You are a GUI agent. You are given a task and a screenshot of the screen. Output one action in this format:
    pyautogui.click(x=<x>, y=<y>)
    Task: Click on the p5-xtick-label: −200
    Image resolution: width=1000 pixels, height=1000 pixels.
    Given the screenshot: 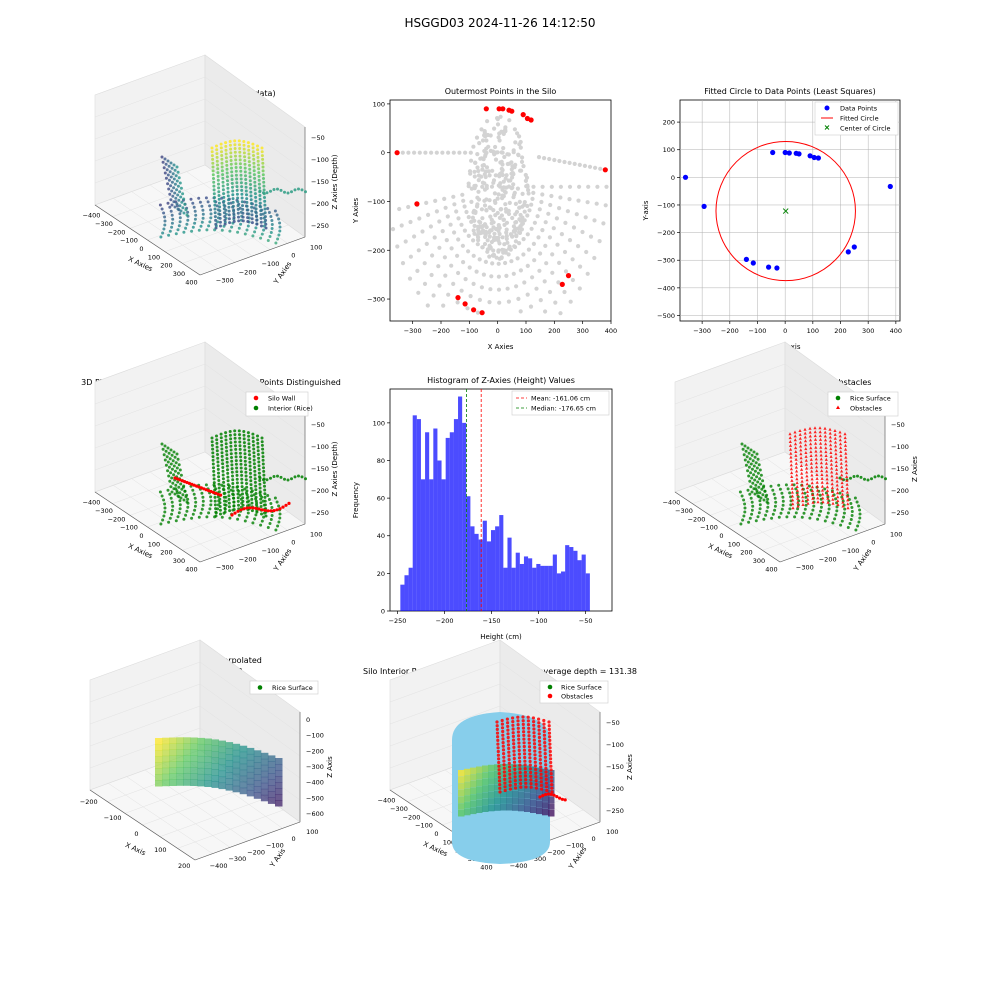 What is the action you would take?
    pyautogui.click(x=445, y=621)
    